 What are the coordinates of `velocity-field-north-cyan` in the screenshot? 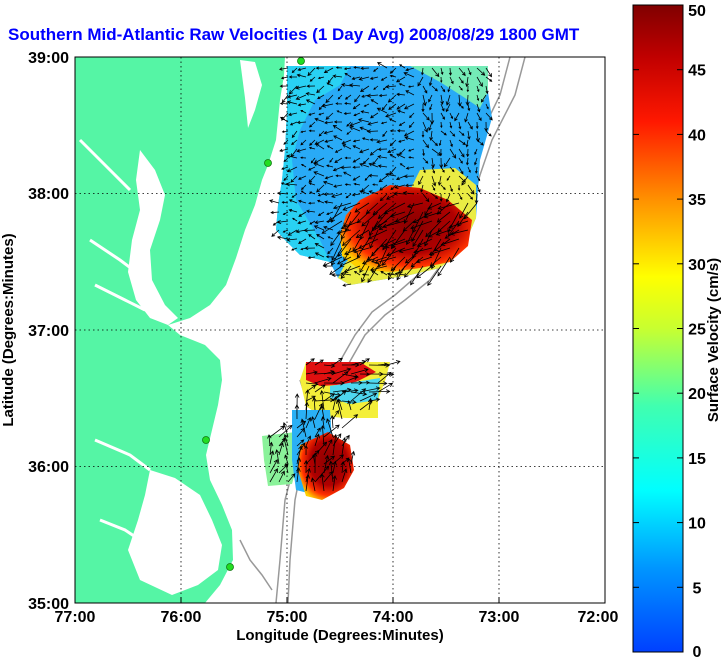 It's located at (313, 164).